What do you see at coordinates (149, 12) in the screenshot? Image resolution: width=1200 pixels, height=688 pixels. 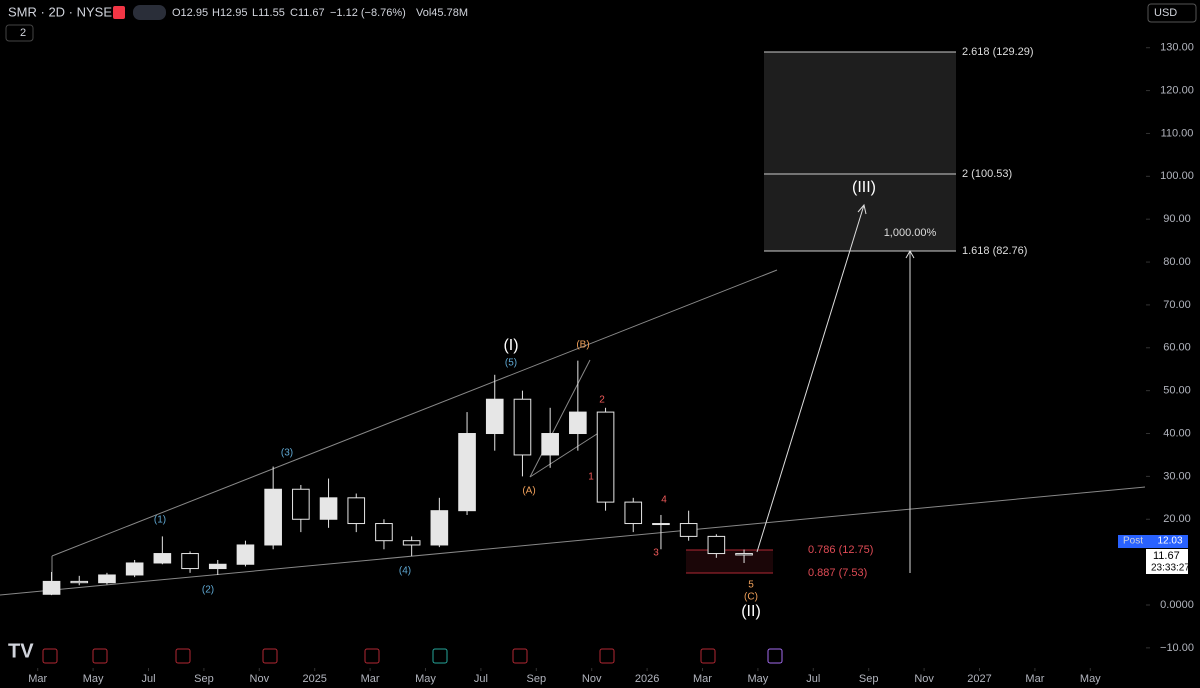 I see `session-icon` at bounding box center [149, 12].